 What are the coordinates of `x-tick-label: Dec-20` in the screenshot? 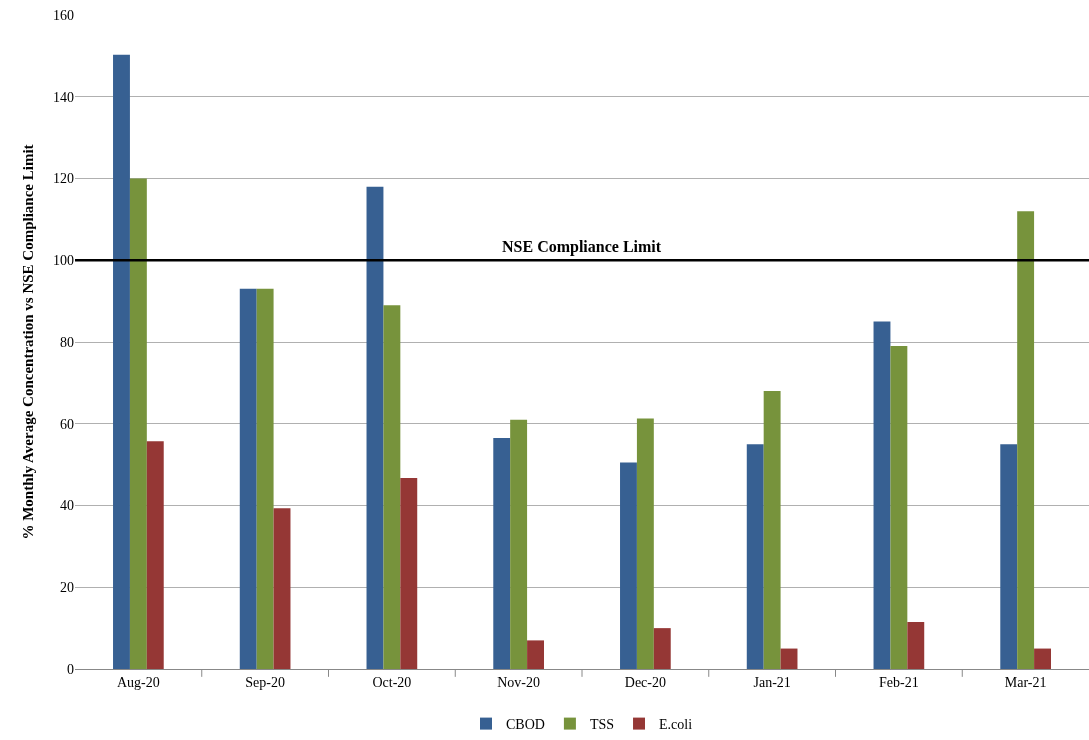 It's located at (645, 682).